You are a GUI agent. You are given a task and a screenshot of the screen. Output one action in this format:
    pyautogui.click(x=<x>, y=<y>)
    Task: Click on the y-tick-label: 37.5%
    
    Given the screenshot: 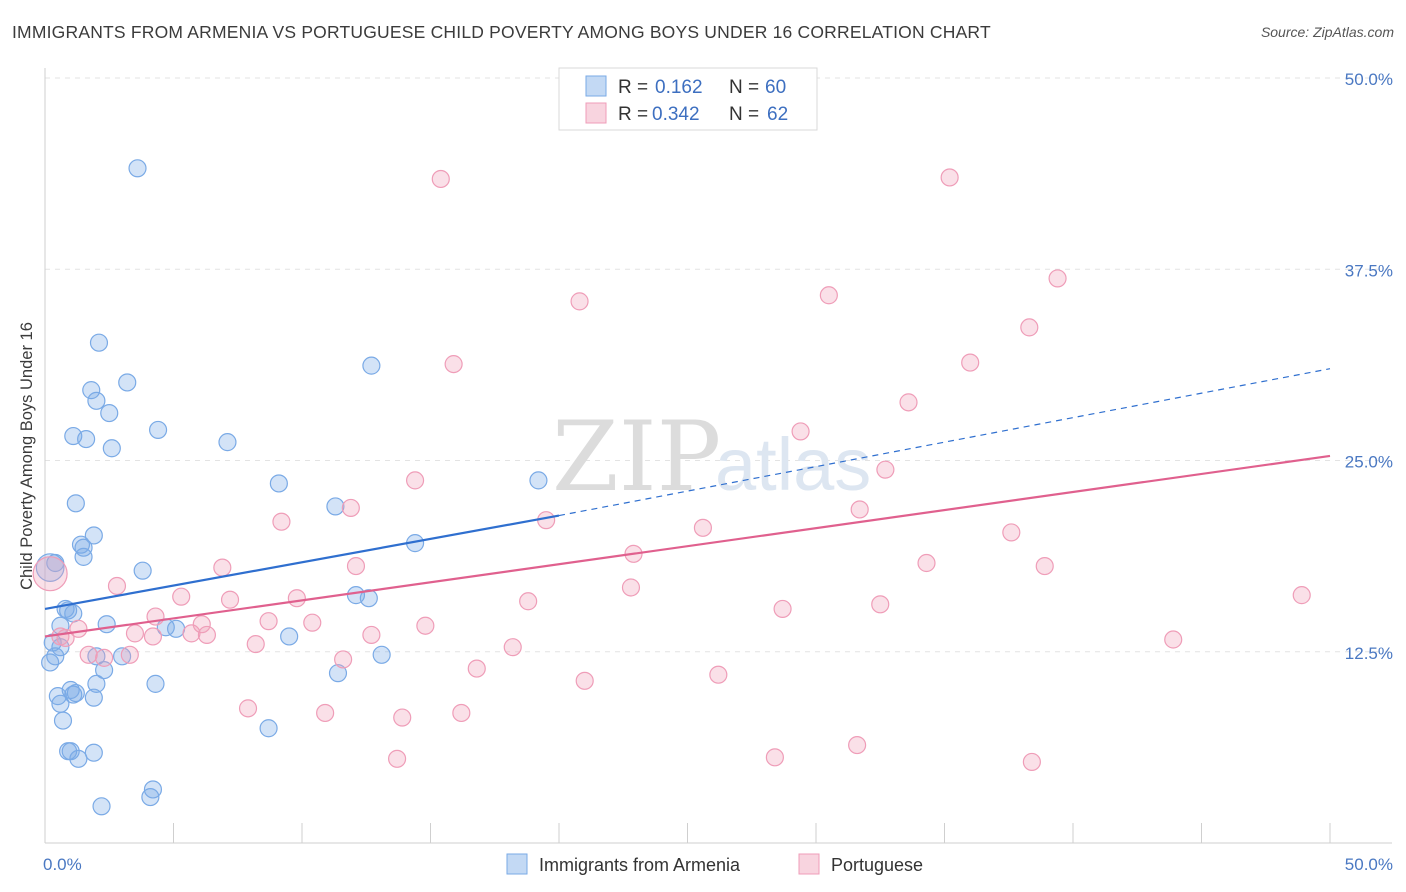 What is the action you would take?
    pyautogui.click(x=1369, y=270)
    